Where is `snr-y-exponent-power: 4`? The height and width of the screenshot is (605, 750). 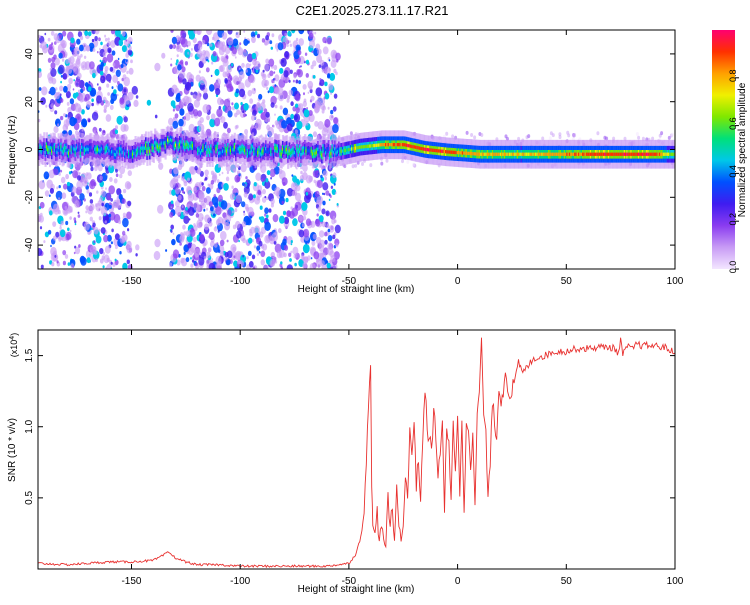 snr-y-exponent-power: 4 is located at coordinates (12, 338).